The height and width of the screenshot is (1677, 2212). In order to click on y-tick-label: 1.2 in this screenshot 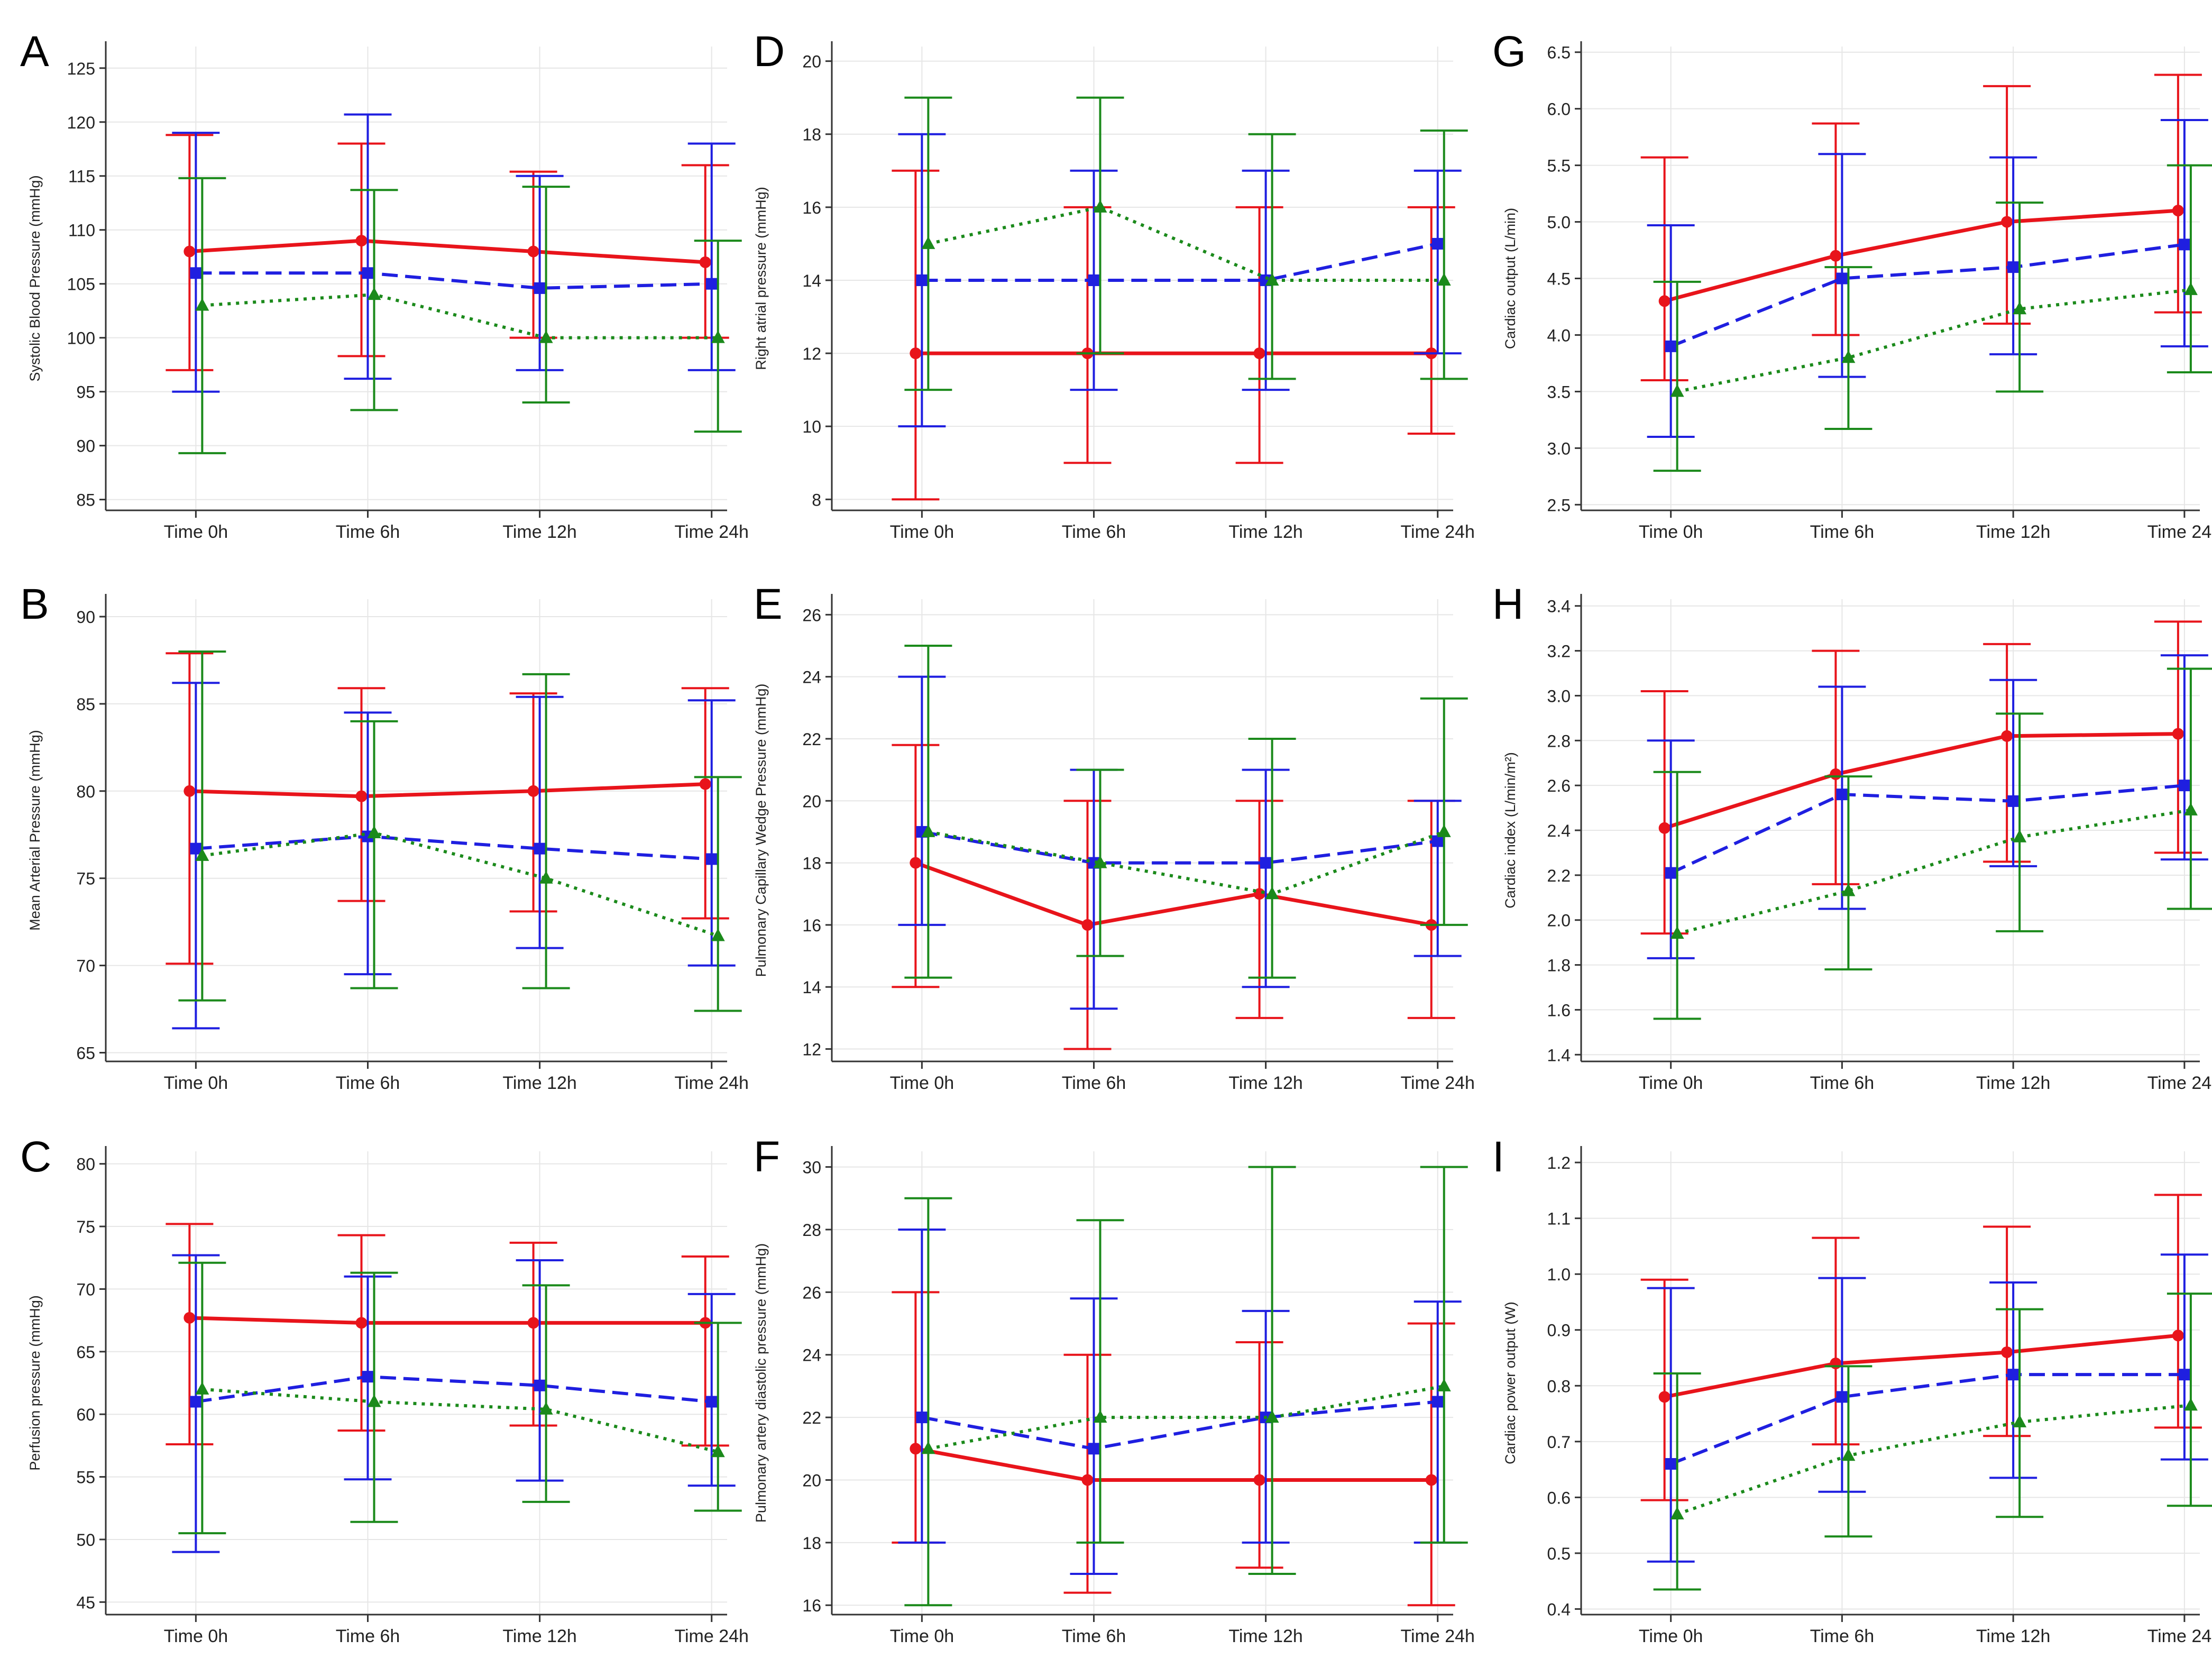, I will do `click(1559, 1162)`.